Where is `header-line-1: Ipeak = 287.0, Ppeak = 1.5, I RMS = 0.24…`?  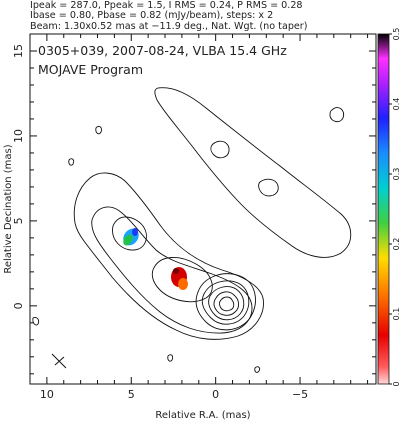
header-line-1: Ipeak = 287.0, Ppeak = 1.5, I RMS = 0.24… is located at coordinates (166, 5).